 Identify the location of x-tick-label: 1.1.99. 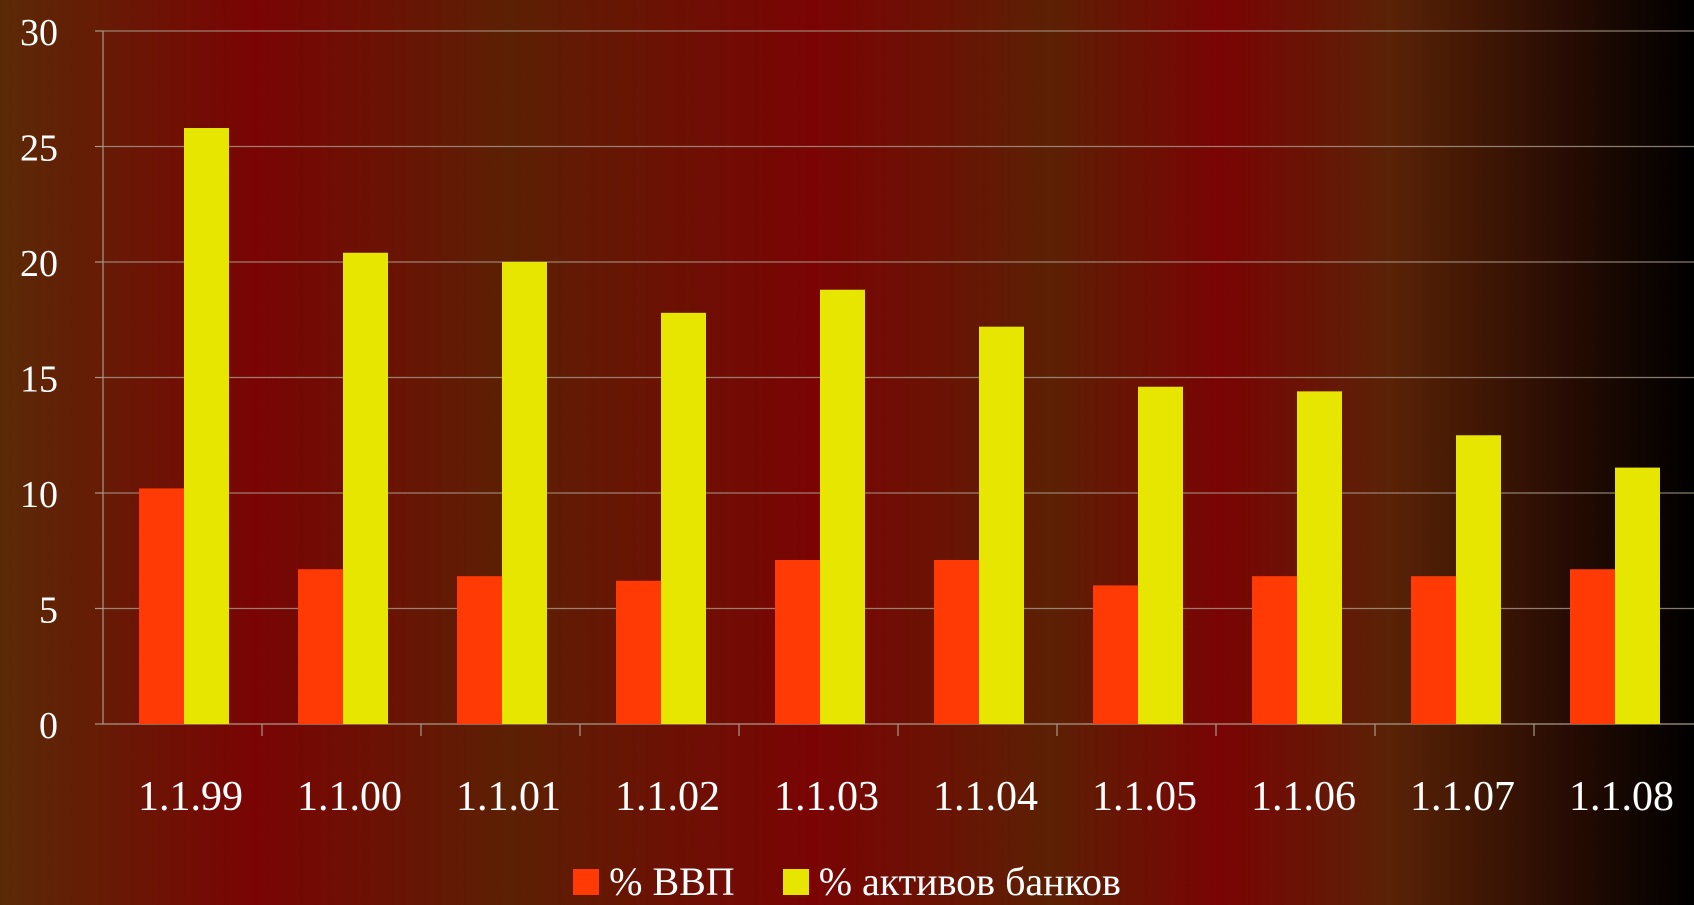
(190, 797).